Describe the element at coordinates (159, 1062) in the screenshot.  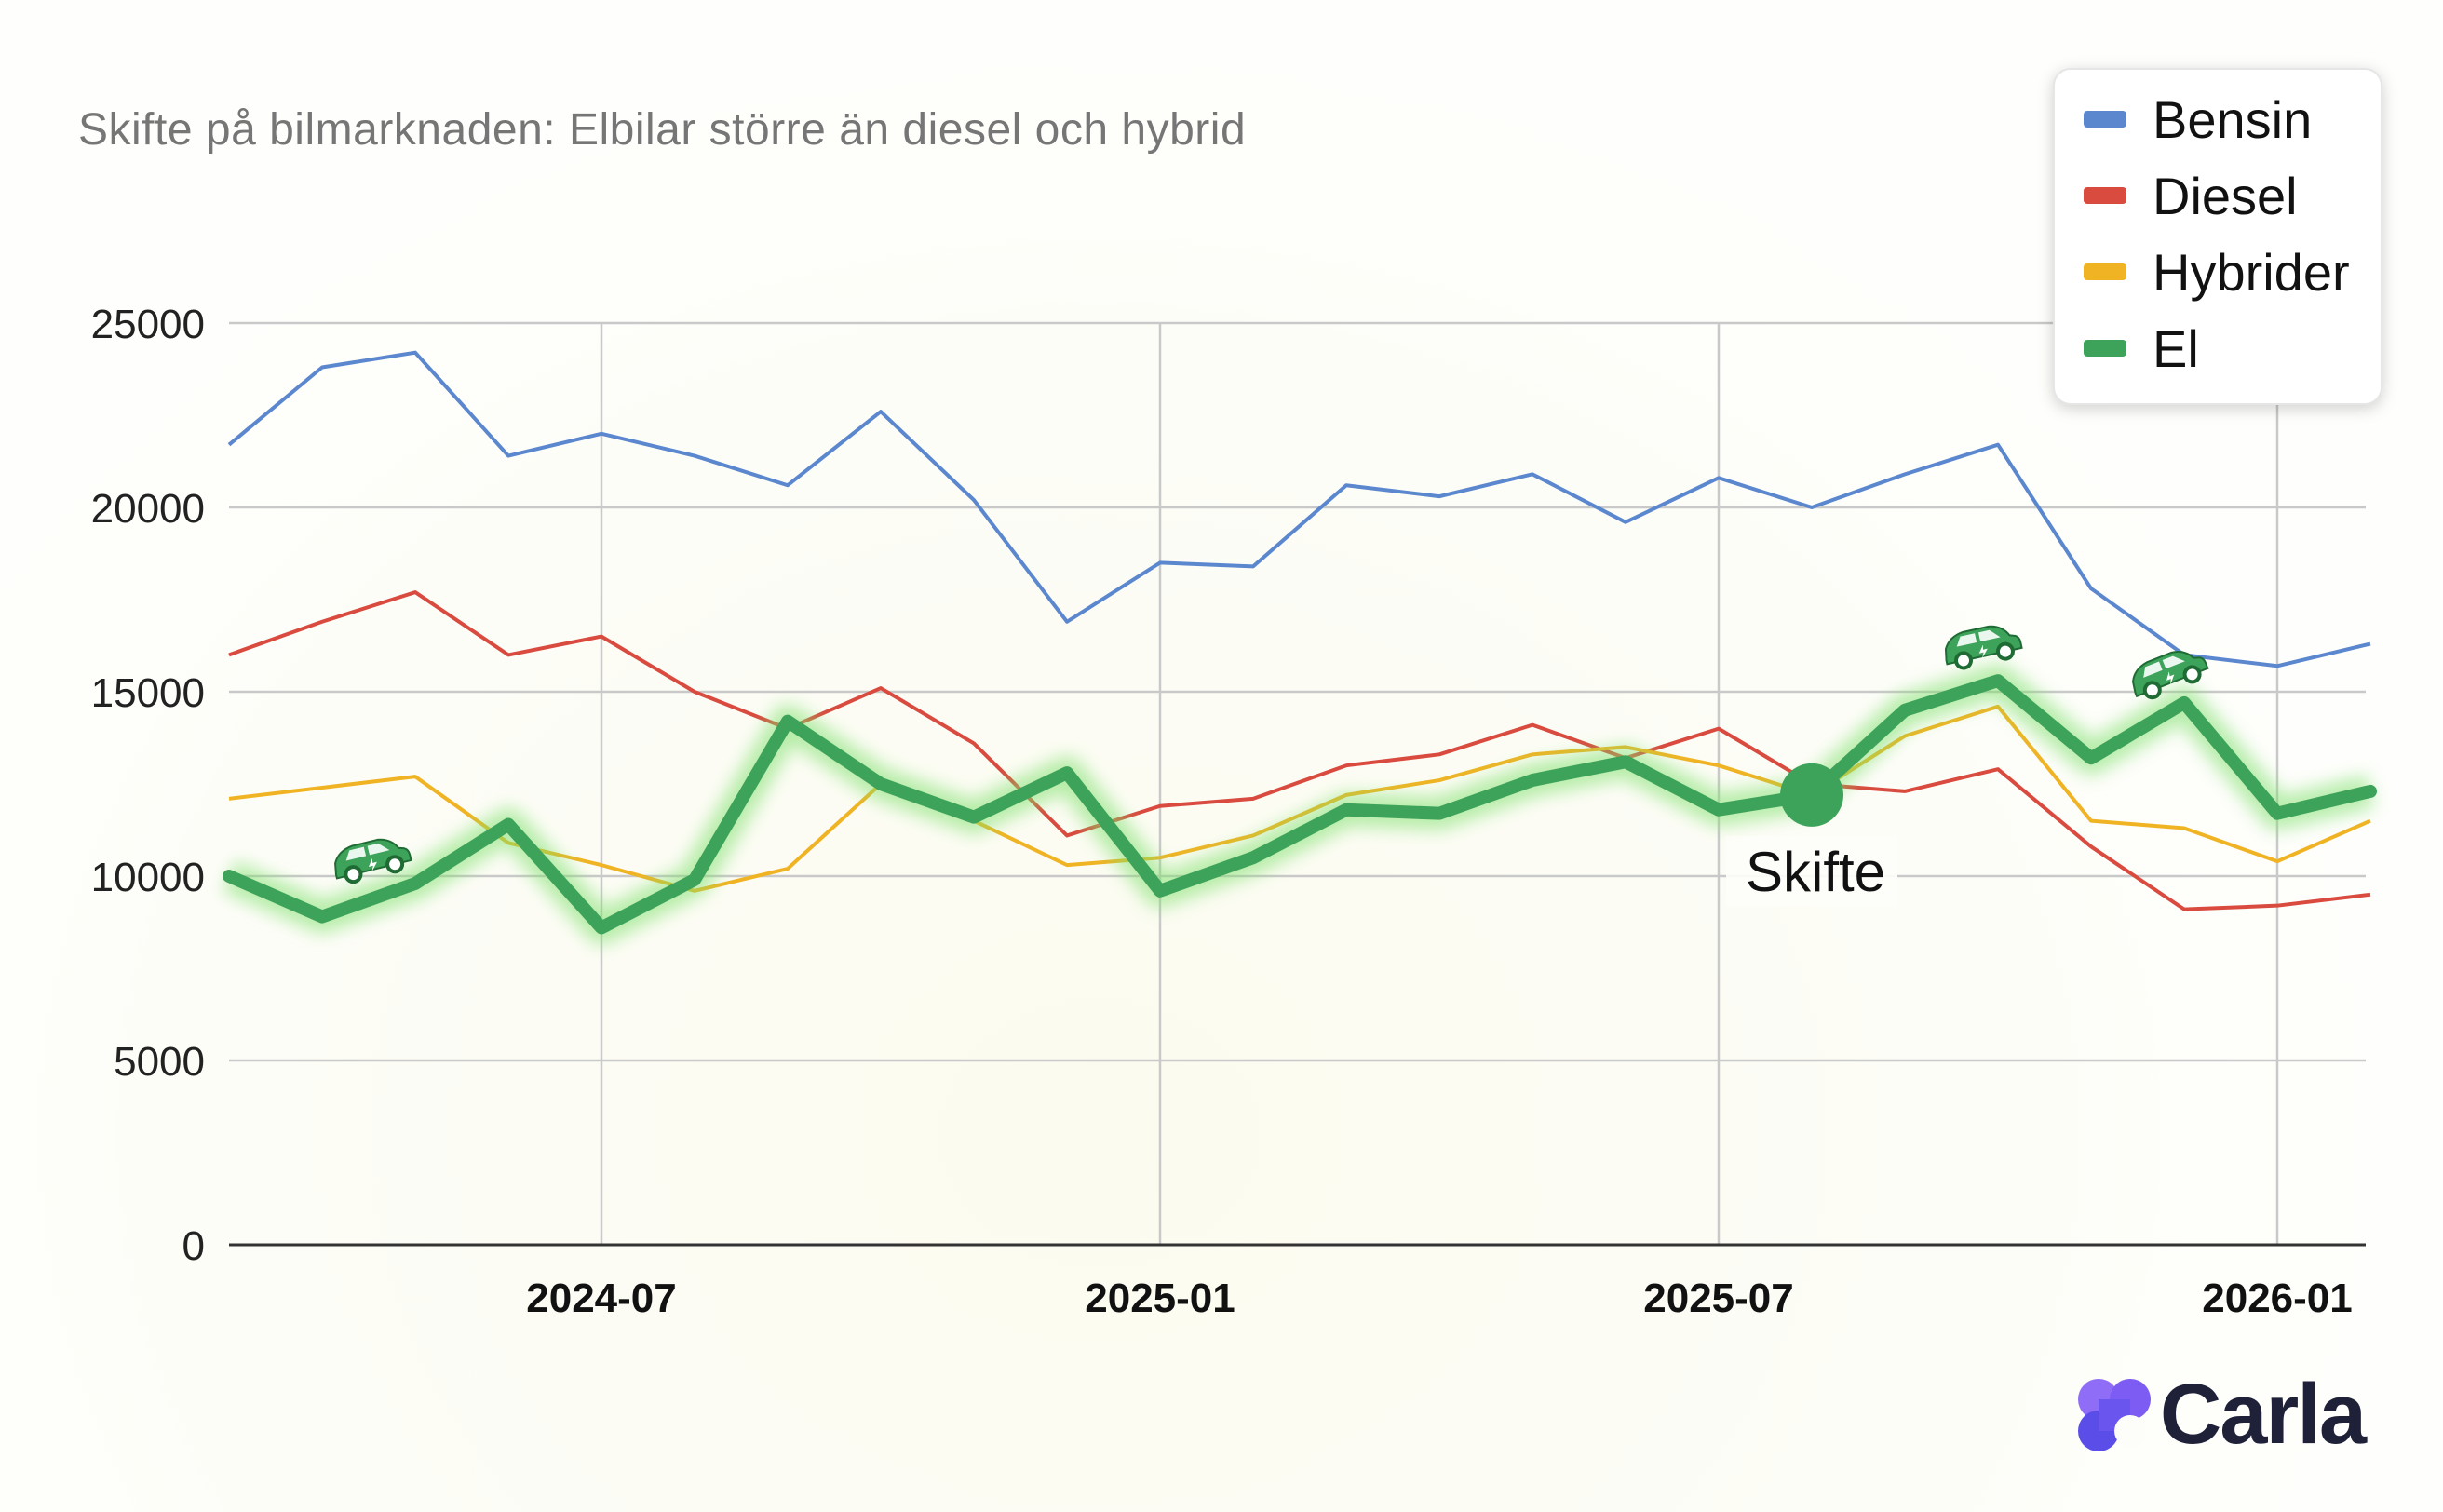
I see `y-tick-label: 5000` at that location.